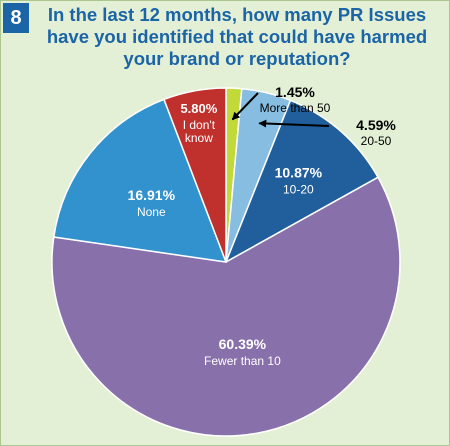 The height and width of the screenshot is (446, 450). Describe the element at coordinates (152, 195) in the screenshot. I see `data-label-value-none: 16.91%` at that location.